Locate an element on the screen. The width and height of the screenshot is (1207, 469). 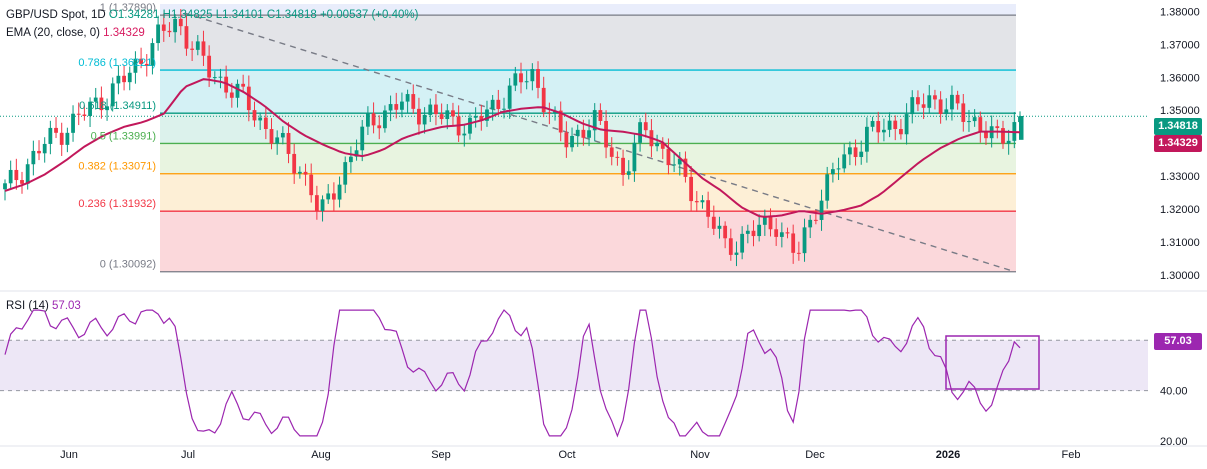
price-tick: 1.30000 is located at coordinates (1180, 276).